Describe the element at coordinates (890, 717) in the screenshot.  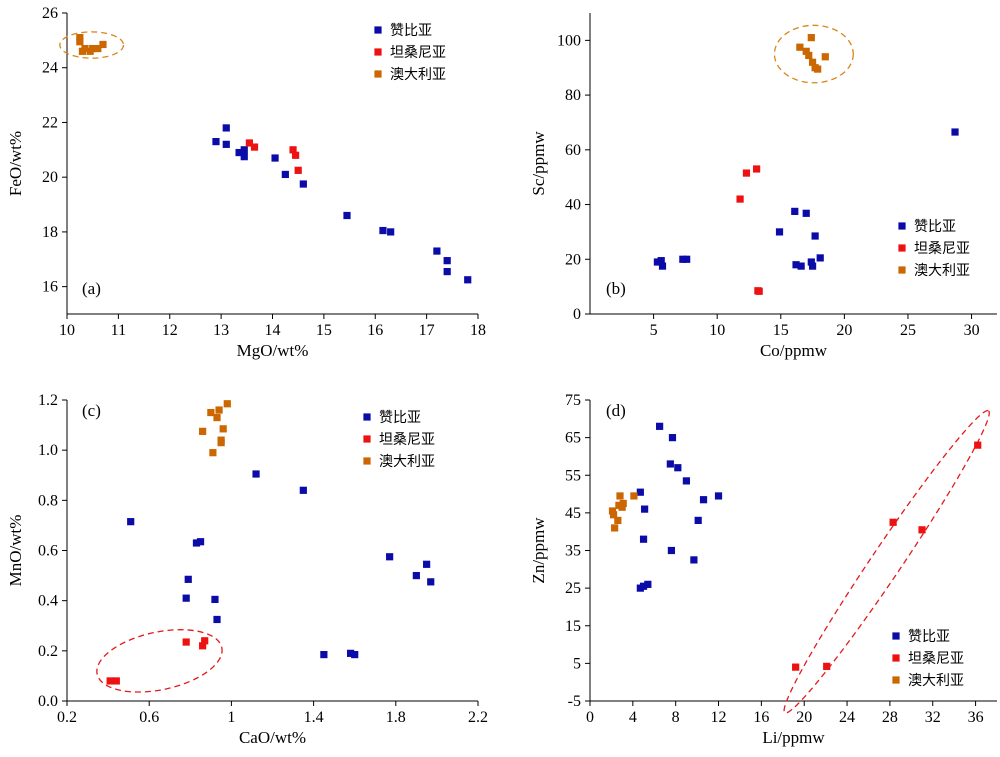
I see `x-tick-label: 28` at that location.